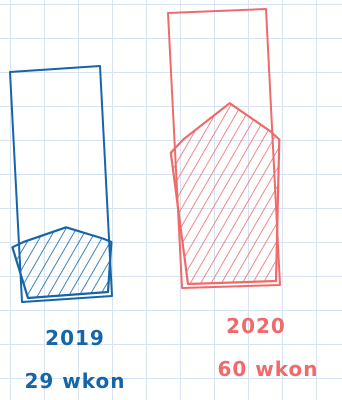  What do you see at coordinates (267, 369) in the screenshot?
I see `value-label-2020: 60 wkon` at bounding box center [267, 369].